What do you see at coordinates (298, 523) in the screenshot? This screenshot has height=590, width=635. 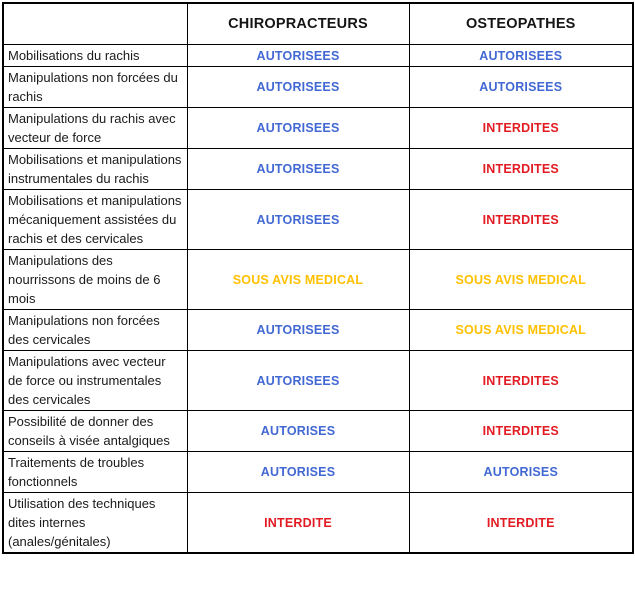 I see `status-cell-chiro: INTERDITE` at bounding box center [298, 523].